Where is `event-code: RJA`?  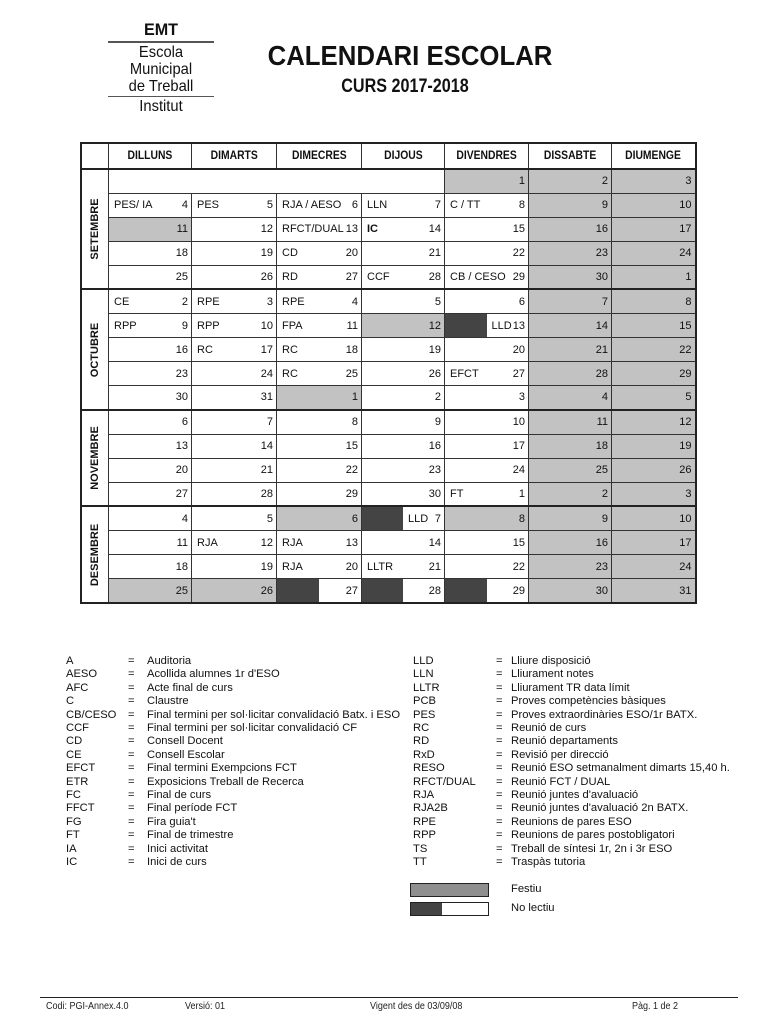 event-code: RJA is located at coordinates (207, 542).